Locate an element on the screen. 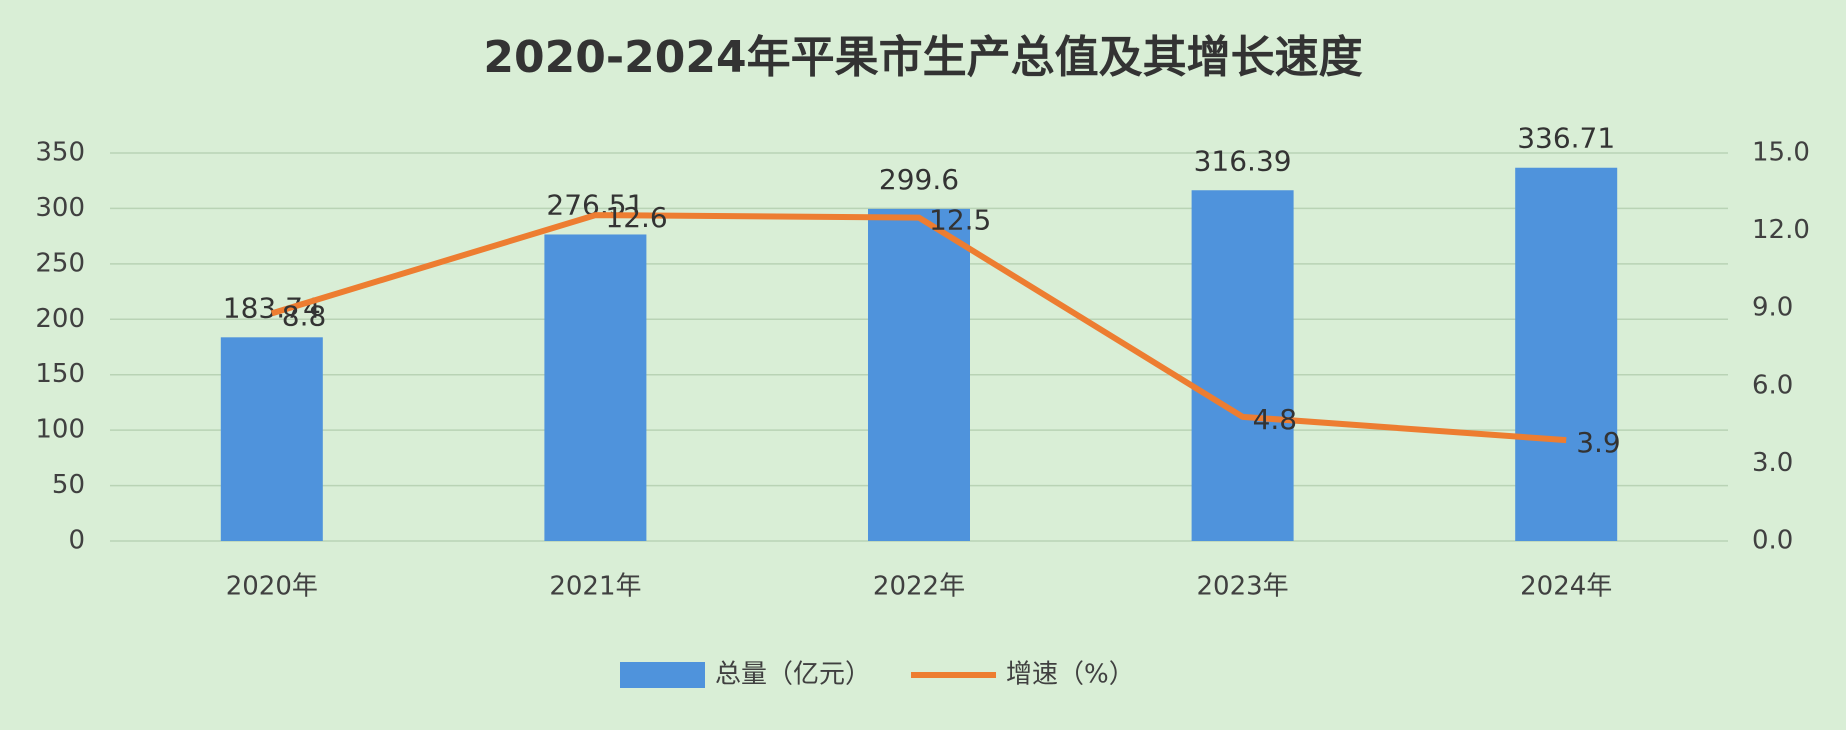  legend-swatch is located at coordinates (662, 675).